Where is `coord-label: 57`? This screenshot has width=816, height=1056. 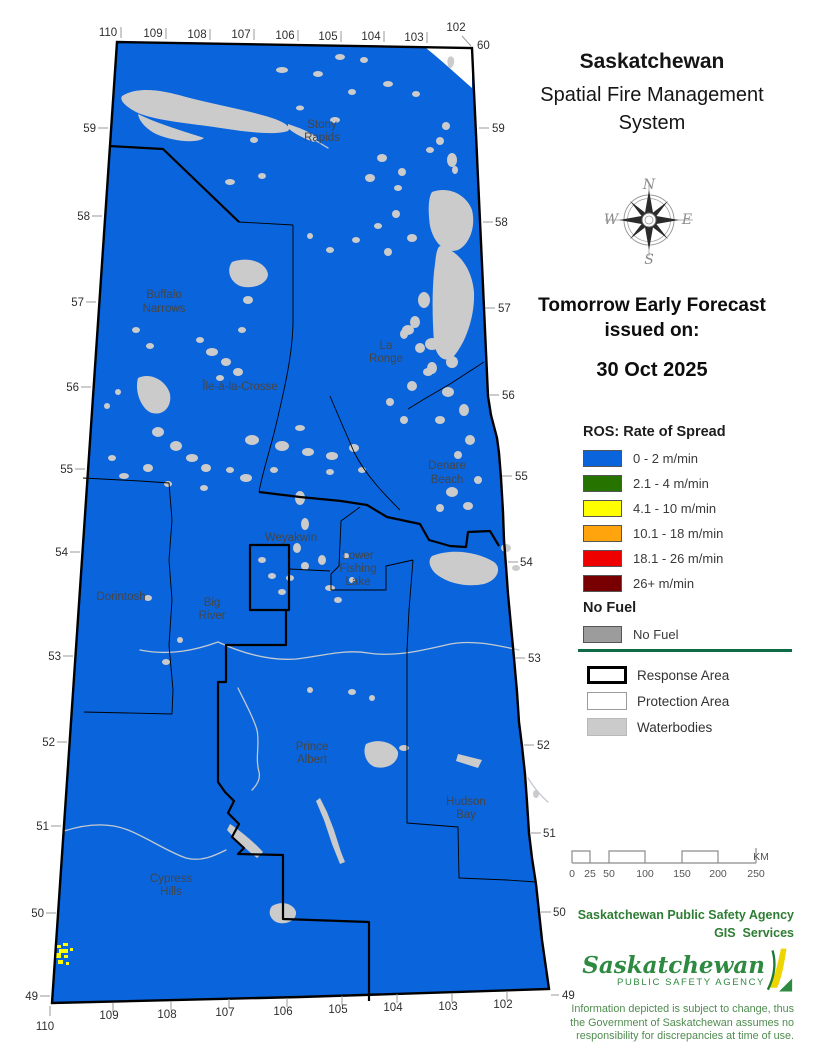 coord-label: 57 is located at coordinates (77, 303).